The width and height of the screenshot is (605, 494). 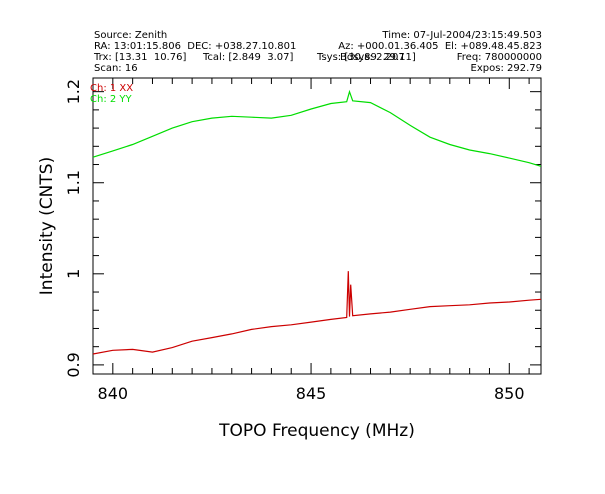 I want to click on time-label: Time: 07-Jul-2004/23:15:49.503, so click(x=462, y=35).